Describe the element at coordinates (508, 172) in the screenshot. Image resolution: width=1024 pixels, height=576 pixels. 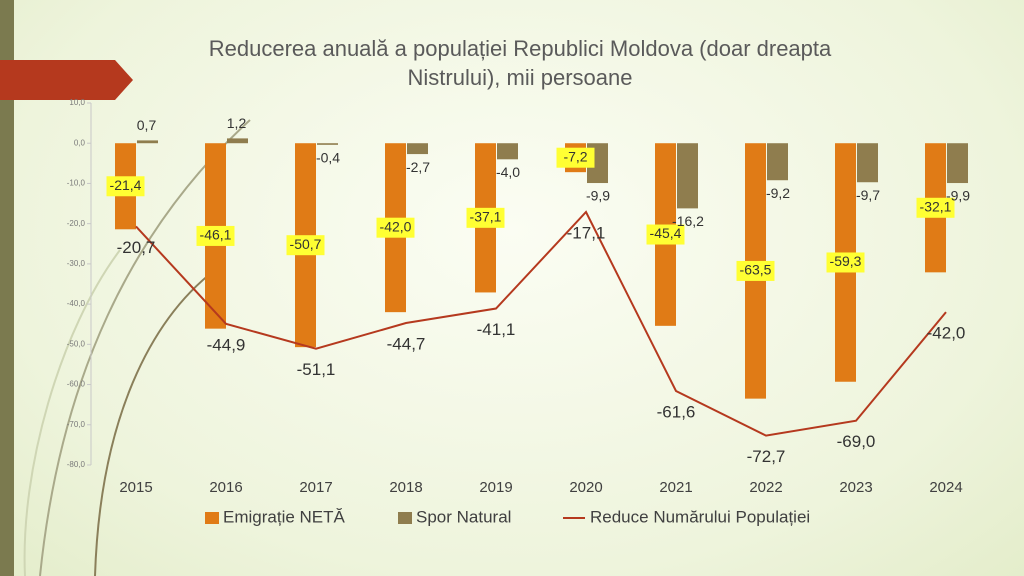
I see `data-label: -4,0` at that location.